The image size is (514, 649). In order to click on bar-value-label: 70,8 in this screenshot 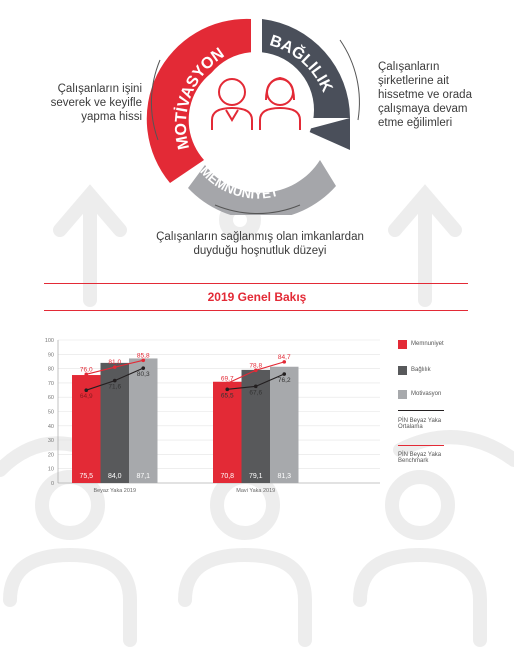, I will do `click(227, 476)`.